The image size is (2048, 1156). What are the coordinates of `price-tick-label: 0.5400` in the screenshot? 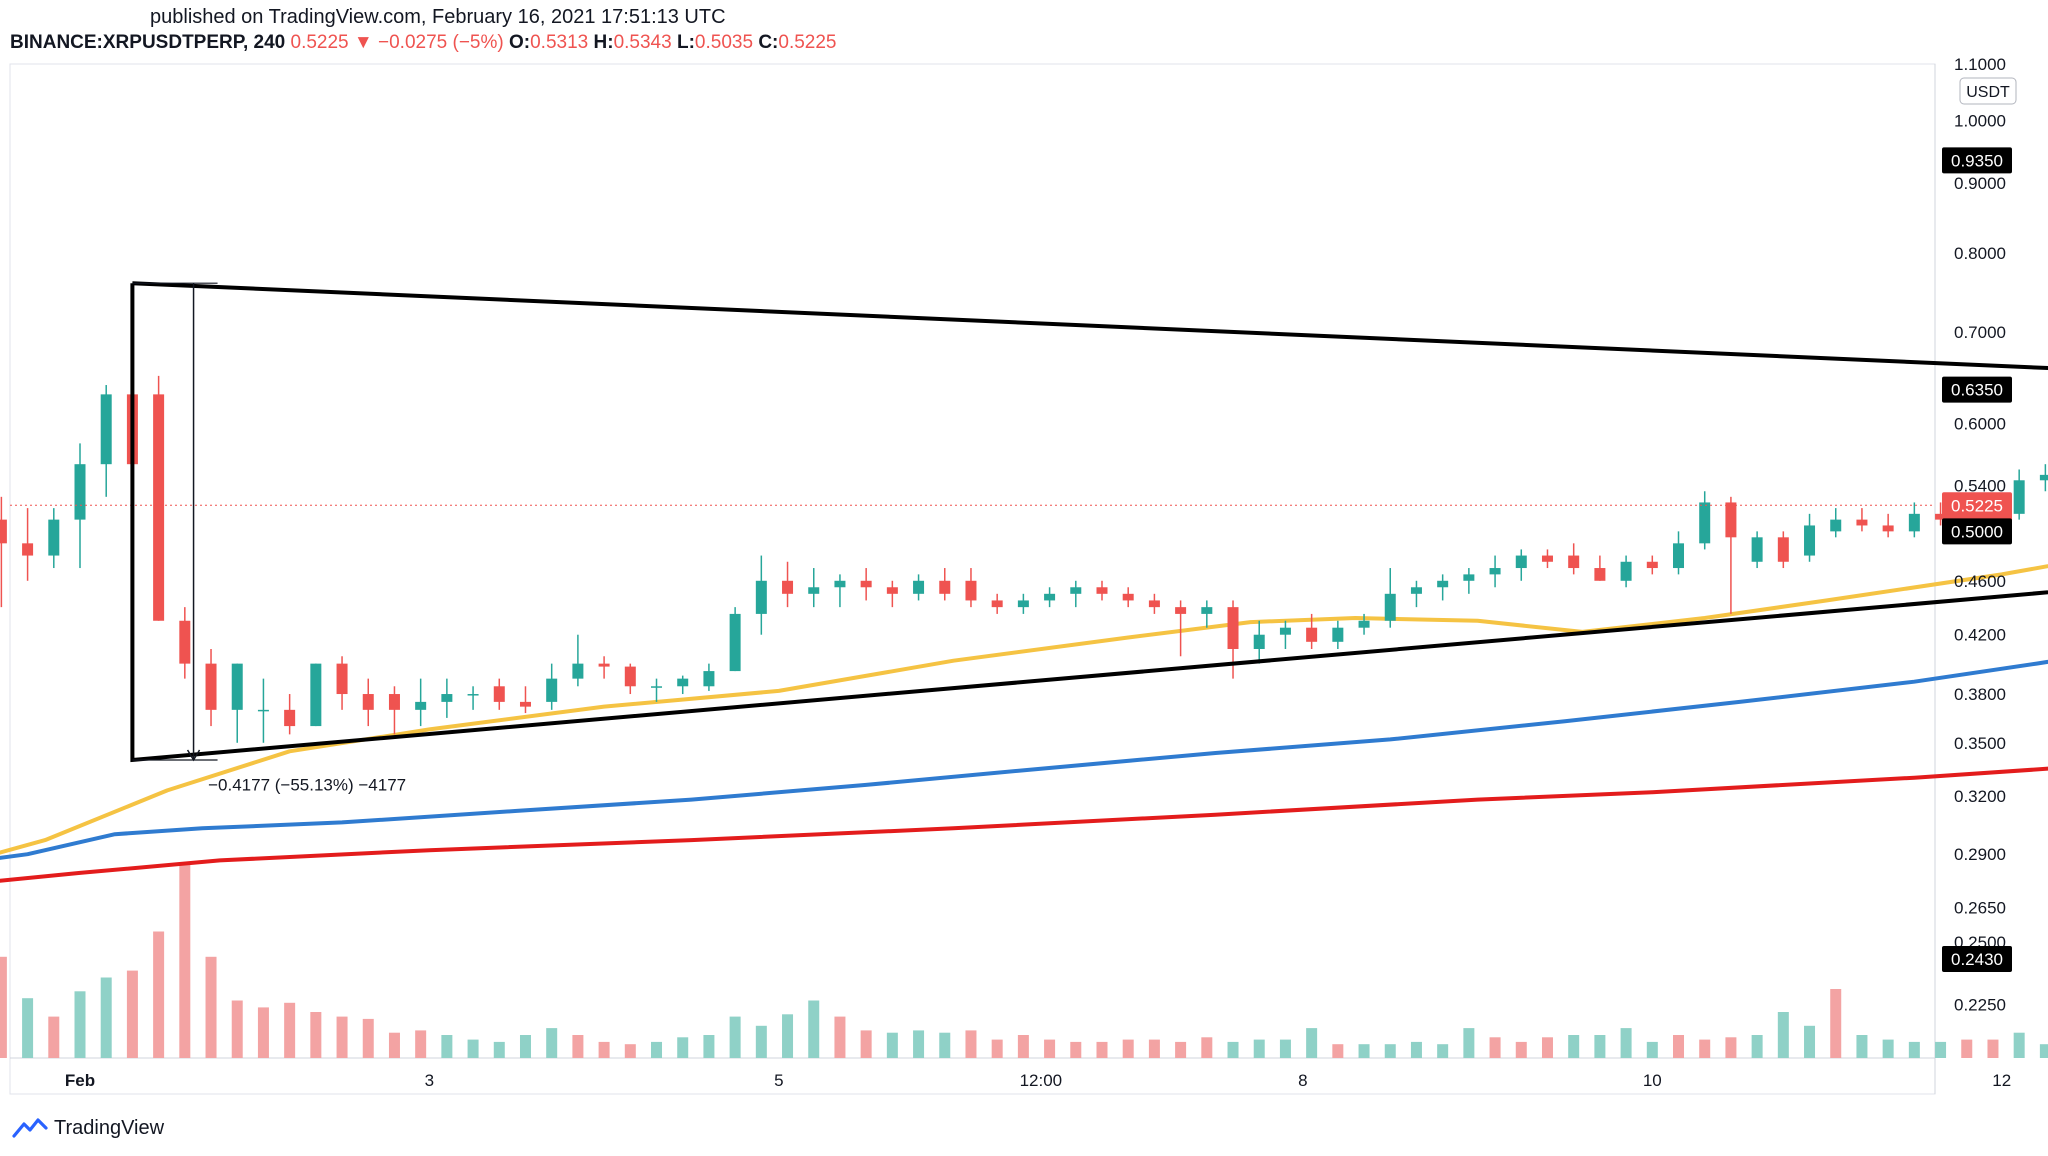 It's located at (1980, 486).